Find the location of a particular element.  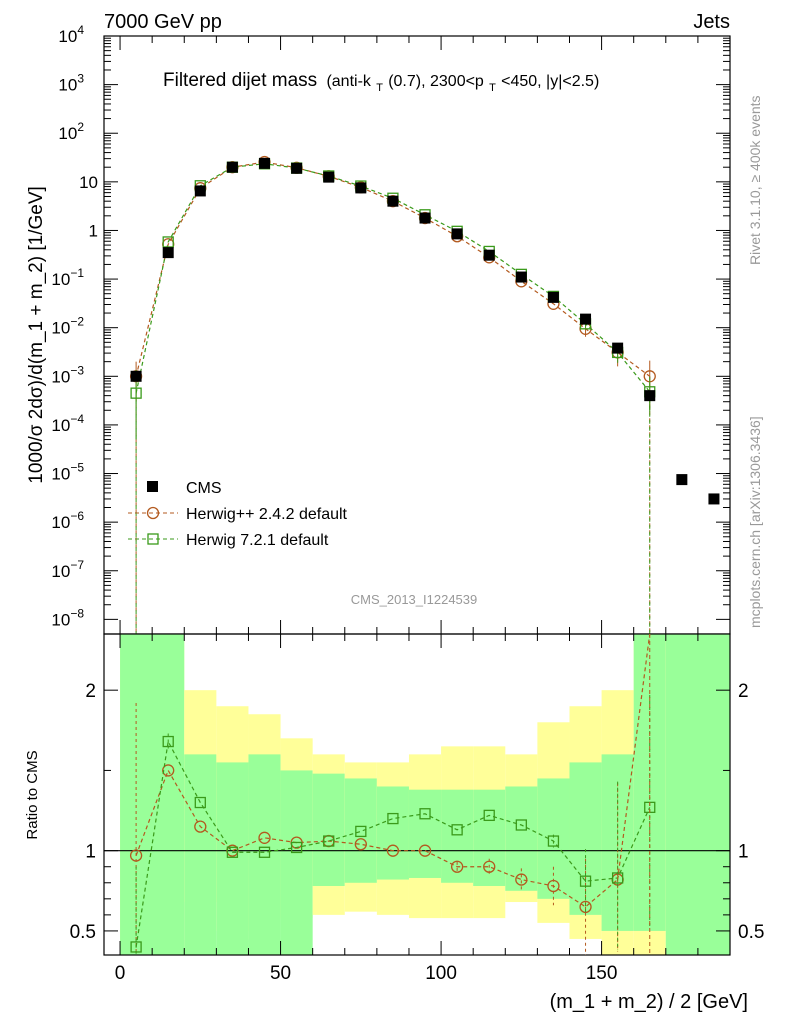

mcplots-credit-label: mcplots.cern.ch [arXiv:1306.3436] is located at coordinates (755, 522).